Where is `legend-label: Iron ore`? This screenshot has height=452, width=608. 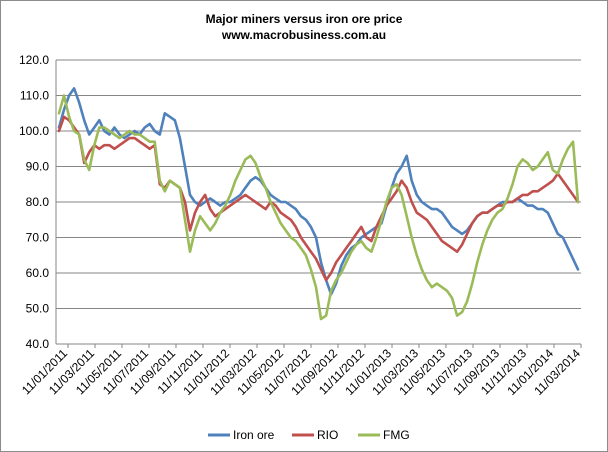 legend-label: Iron ore is located at coordinates (254, 435).